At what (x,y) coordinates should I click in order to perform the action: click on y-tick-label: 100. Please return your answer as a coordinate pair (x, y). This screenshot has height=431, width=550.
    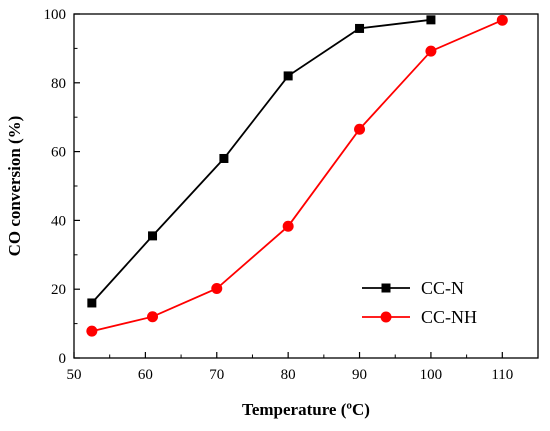
    Looking at the image, I should click on (55, 15).